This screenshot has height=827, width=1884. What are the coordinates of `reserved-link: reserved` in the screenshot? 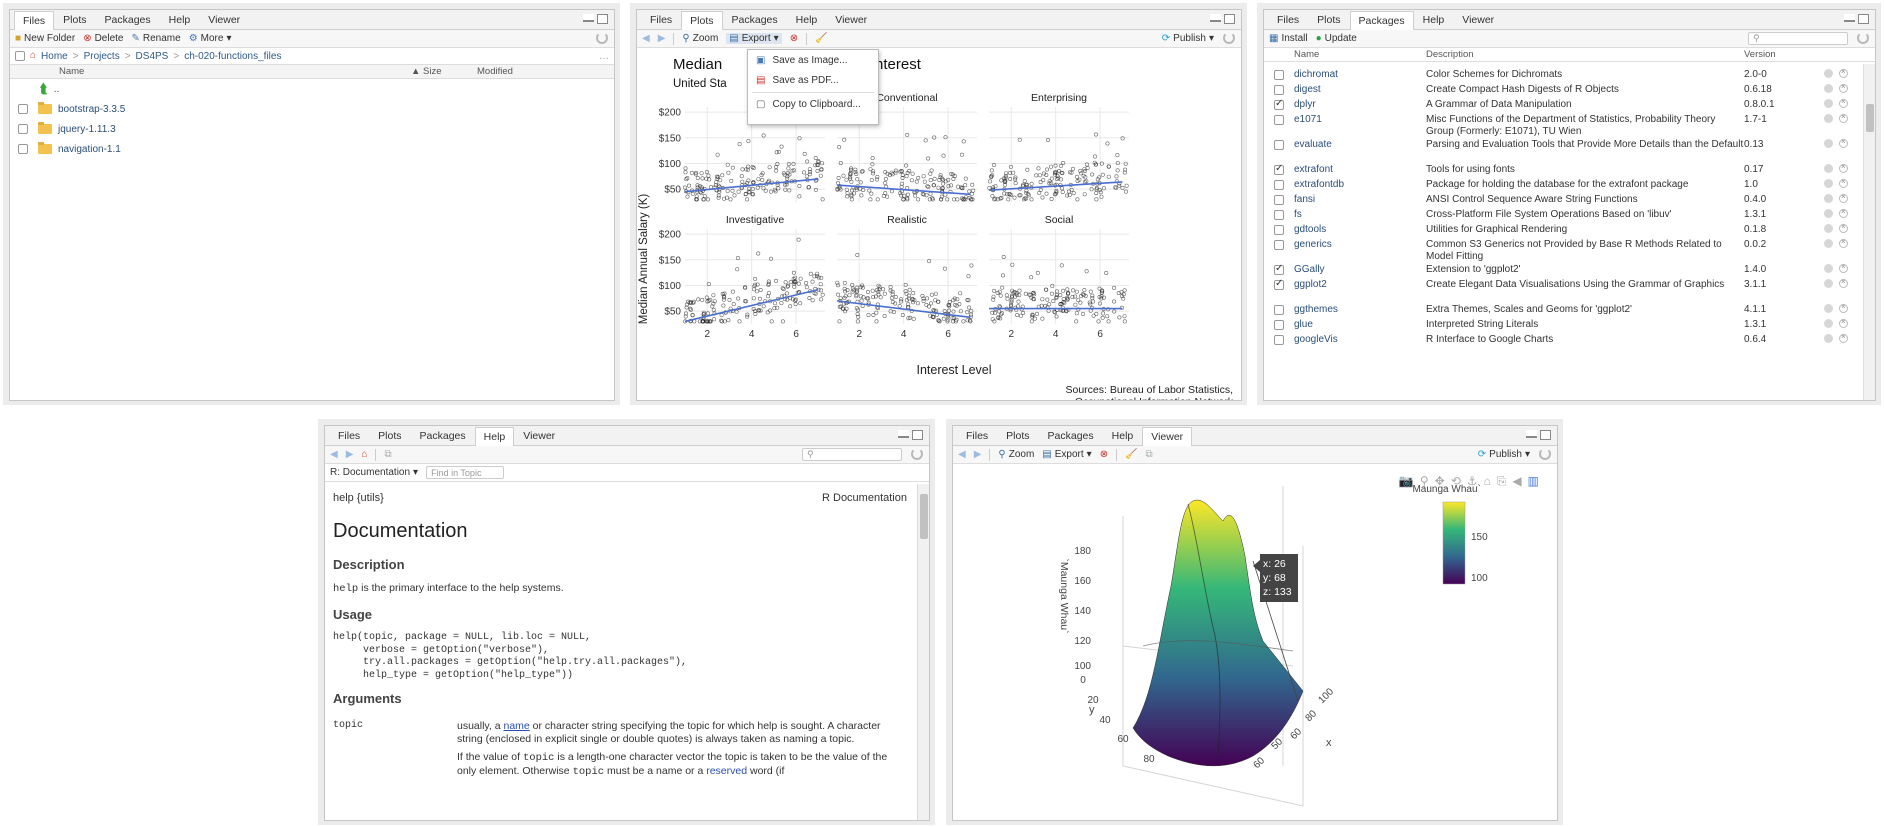 It's located at (727, 770).